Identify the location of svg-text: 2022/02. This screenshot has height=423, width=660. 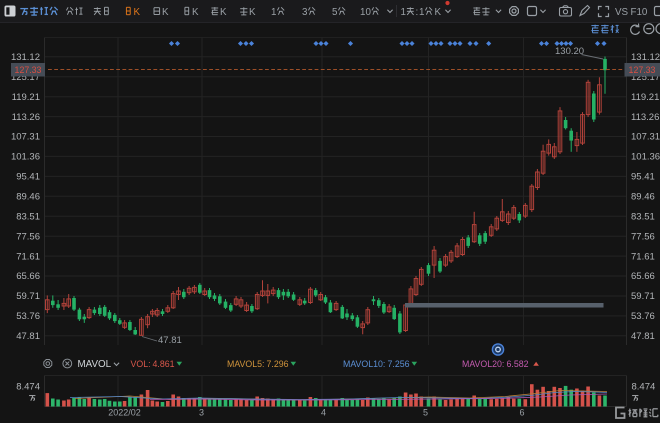
(124, 413).